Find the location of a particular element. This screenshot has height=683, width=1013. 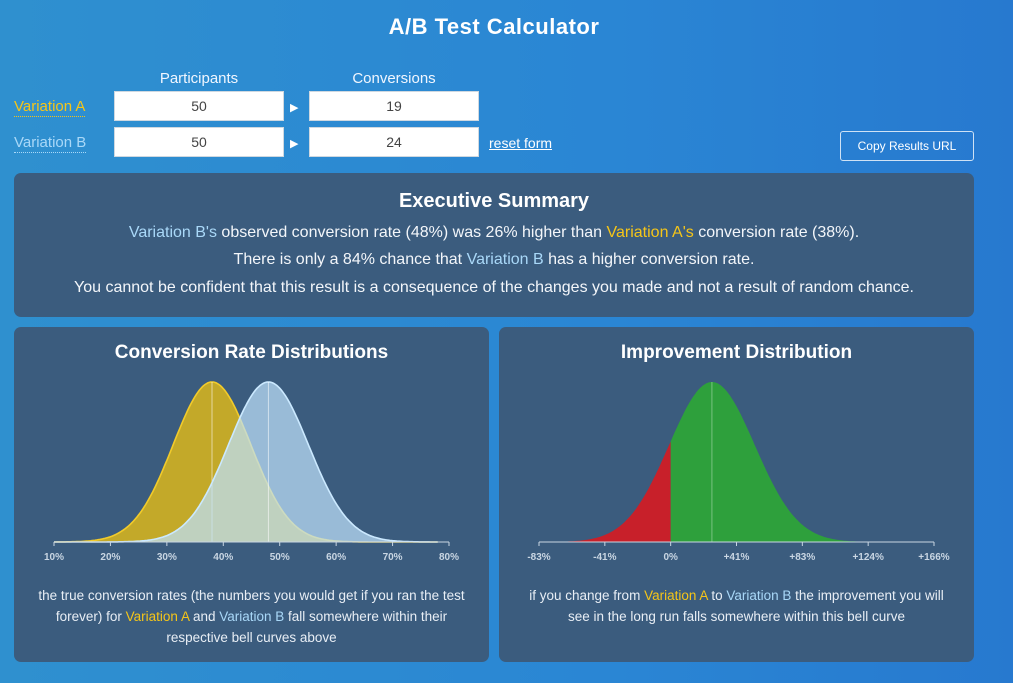

variation-b-participants-input is located at coordinates (199, 142).